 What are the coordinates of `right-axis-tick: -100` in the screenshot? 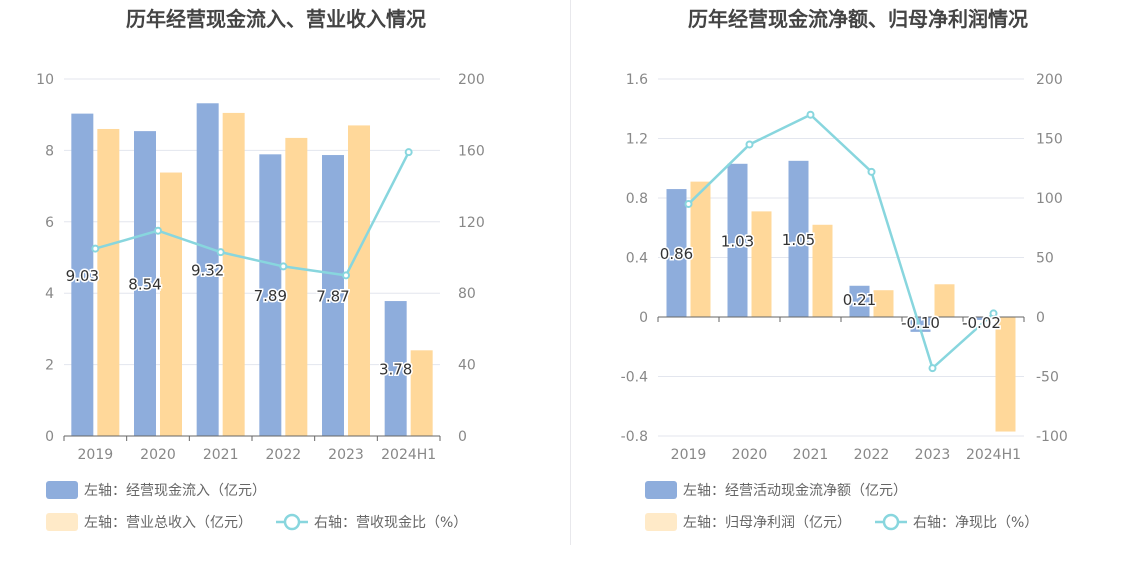 It's located at (1052, 437).